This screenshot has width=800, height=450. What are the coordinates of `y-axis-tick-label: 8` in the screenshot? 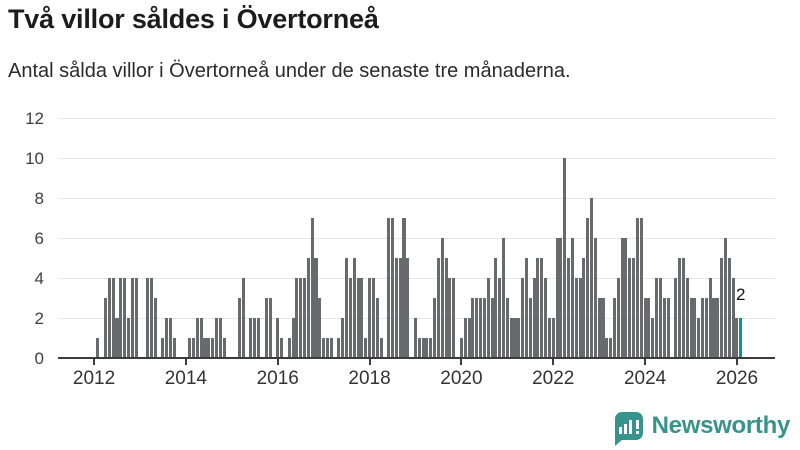 It's located at (39, 198).